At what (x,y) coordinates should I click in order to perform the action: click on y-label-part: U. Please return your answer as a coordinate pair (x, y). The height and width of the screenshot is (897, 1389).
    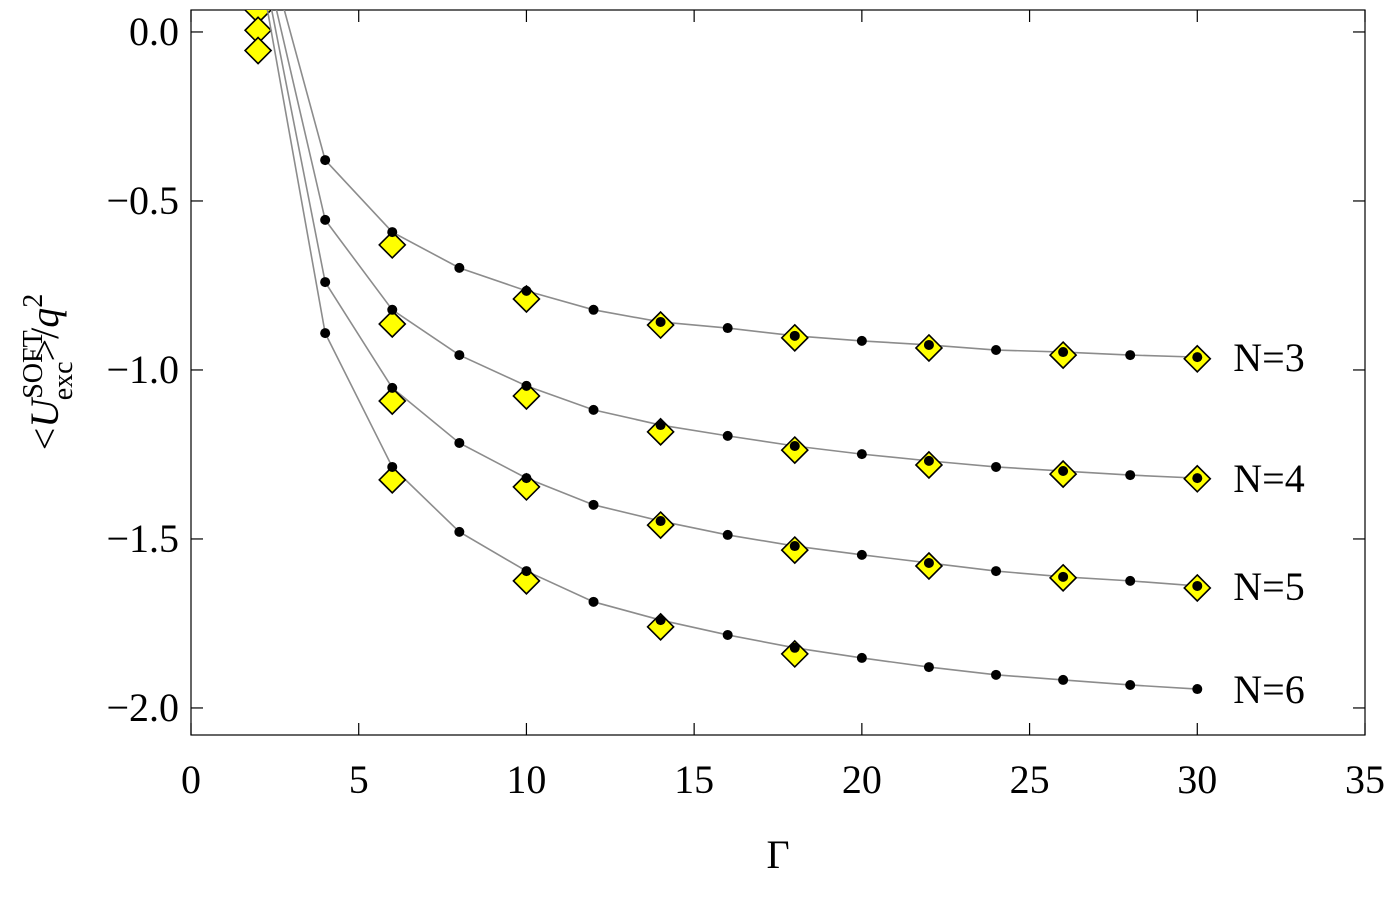
    Looking at the image, I should click on (44, 412).